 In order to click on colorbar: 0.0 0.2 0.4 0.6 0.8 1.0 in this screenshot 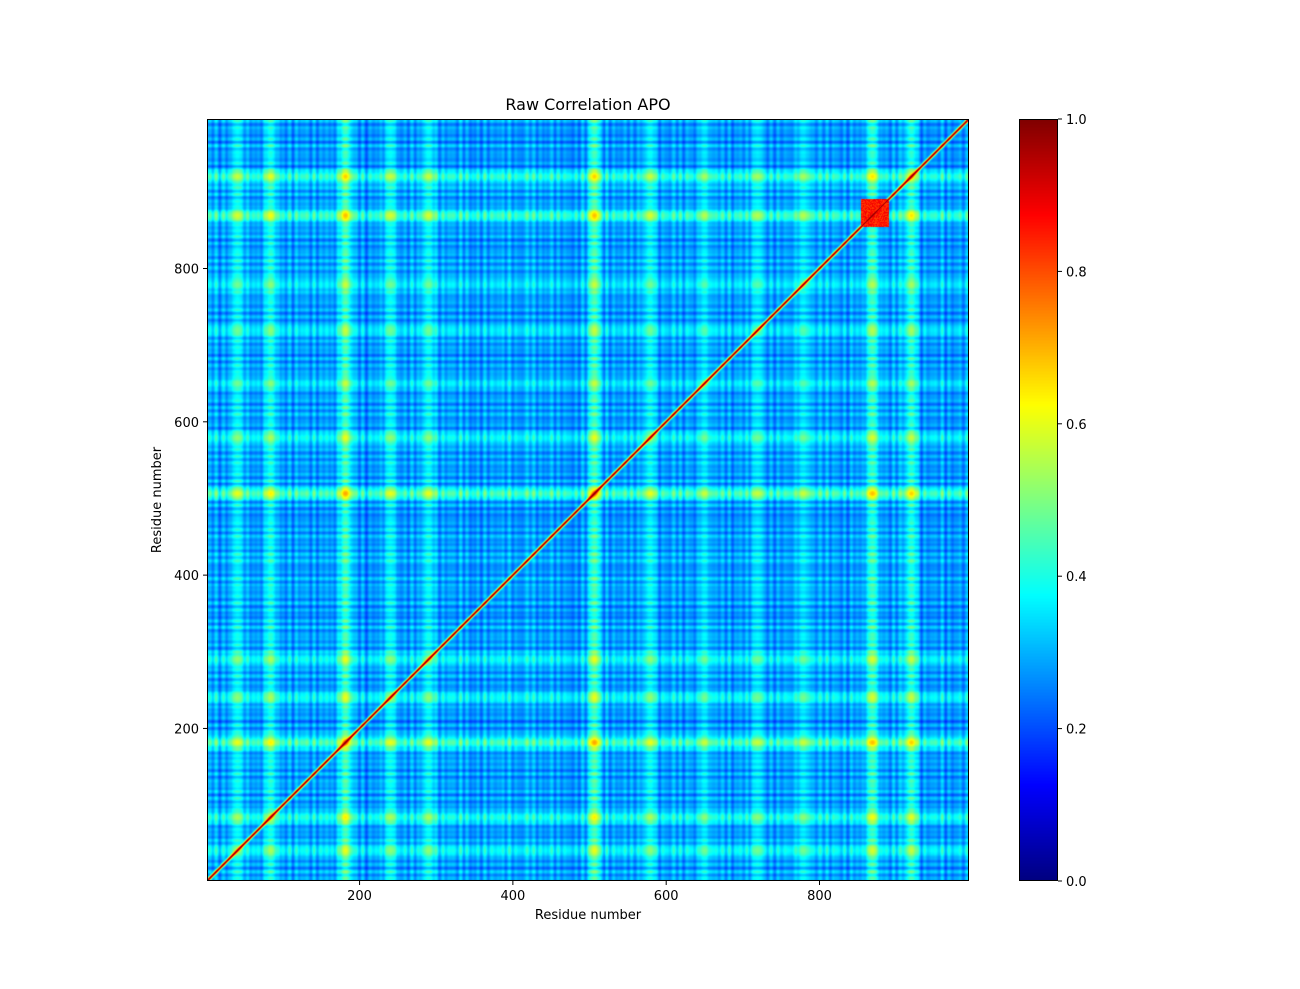, I will do `click(1053, 501)`.